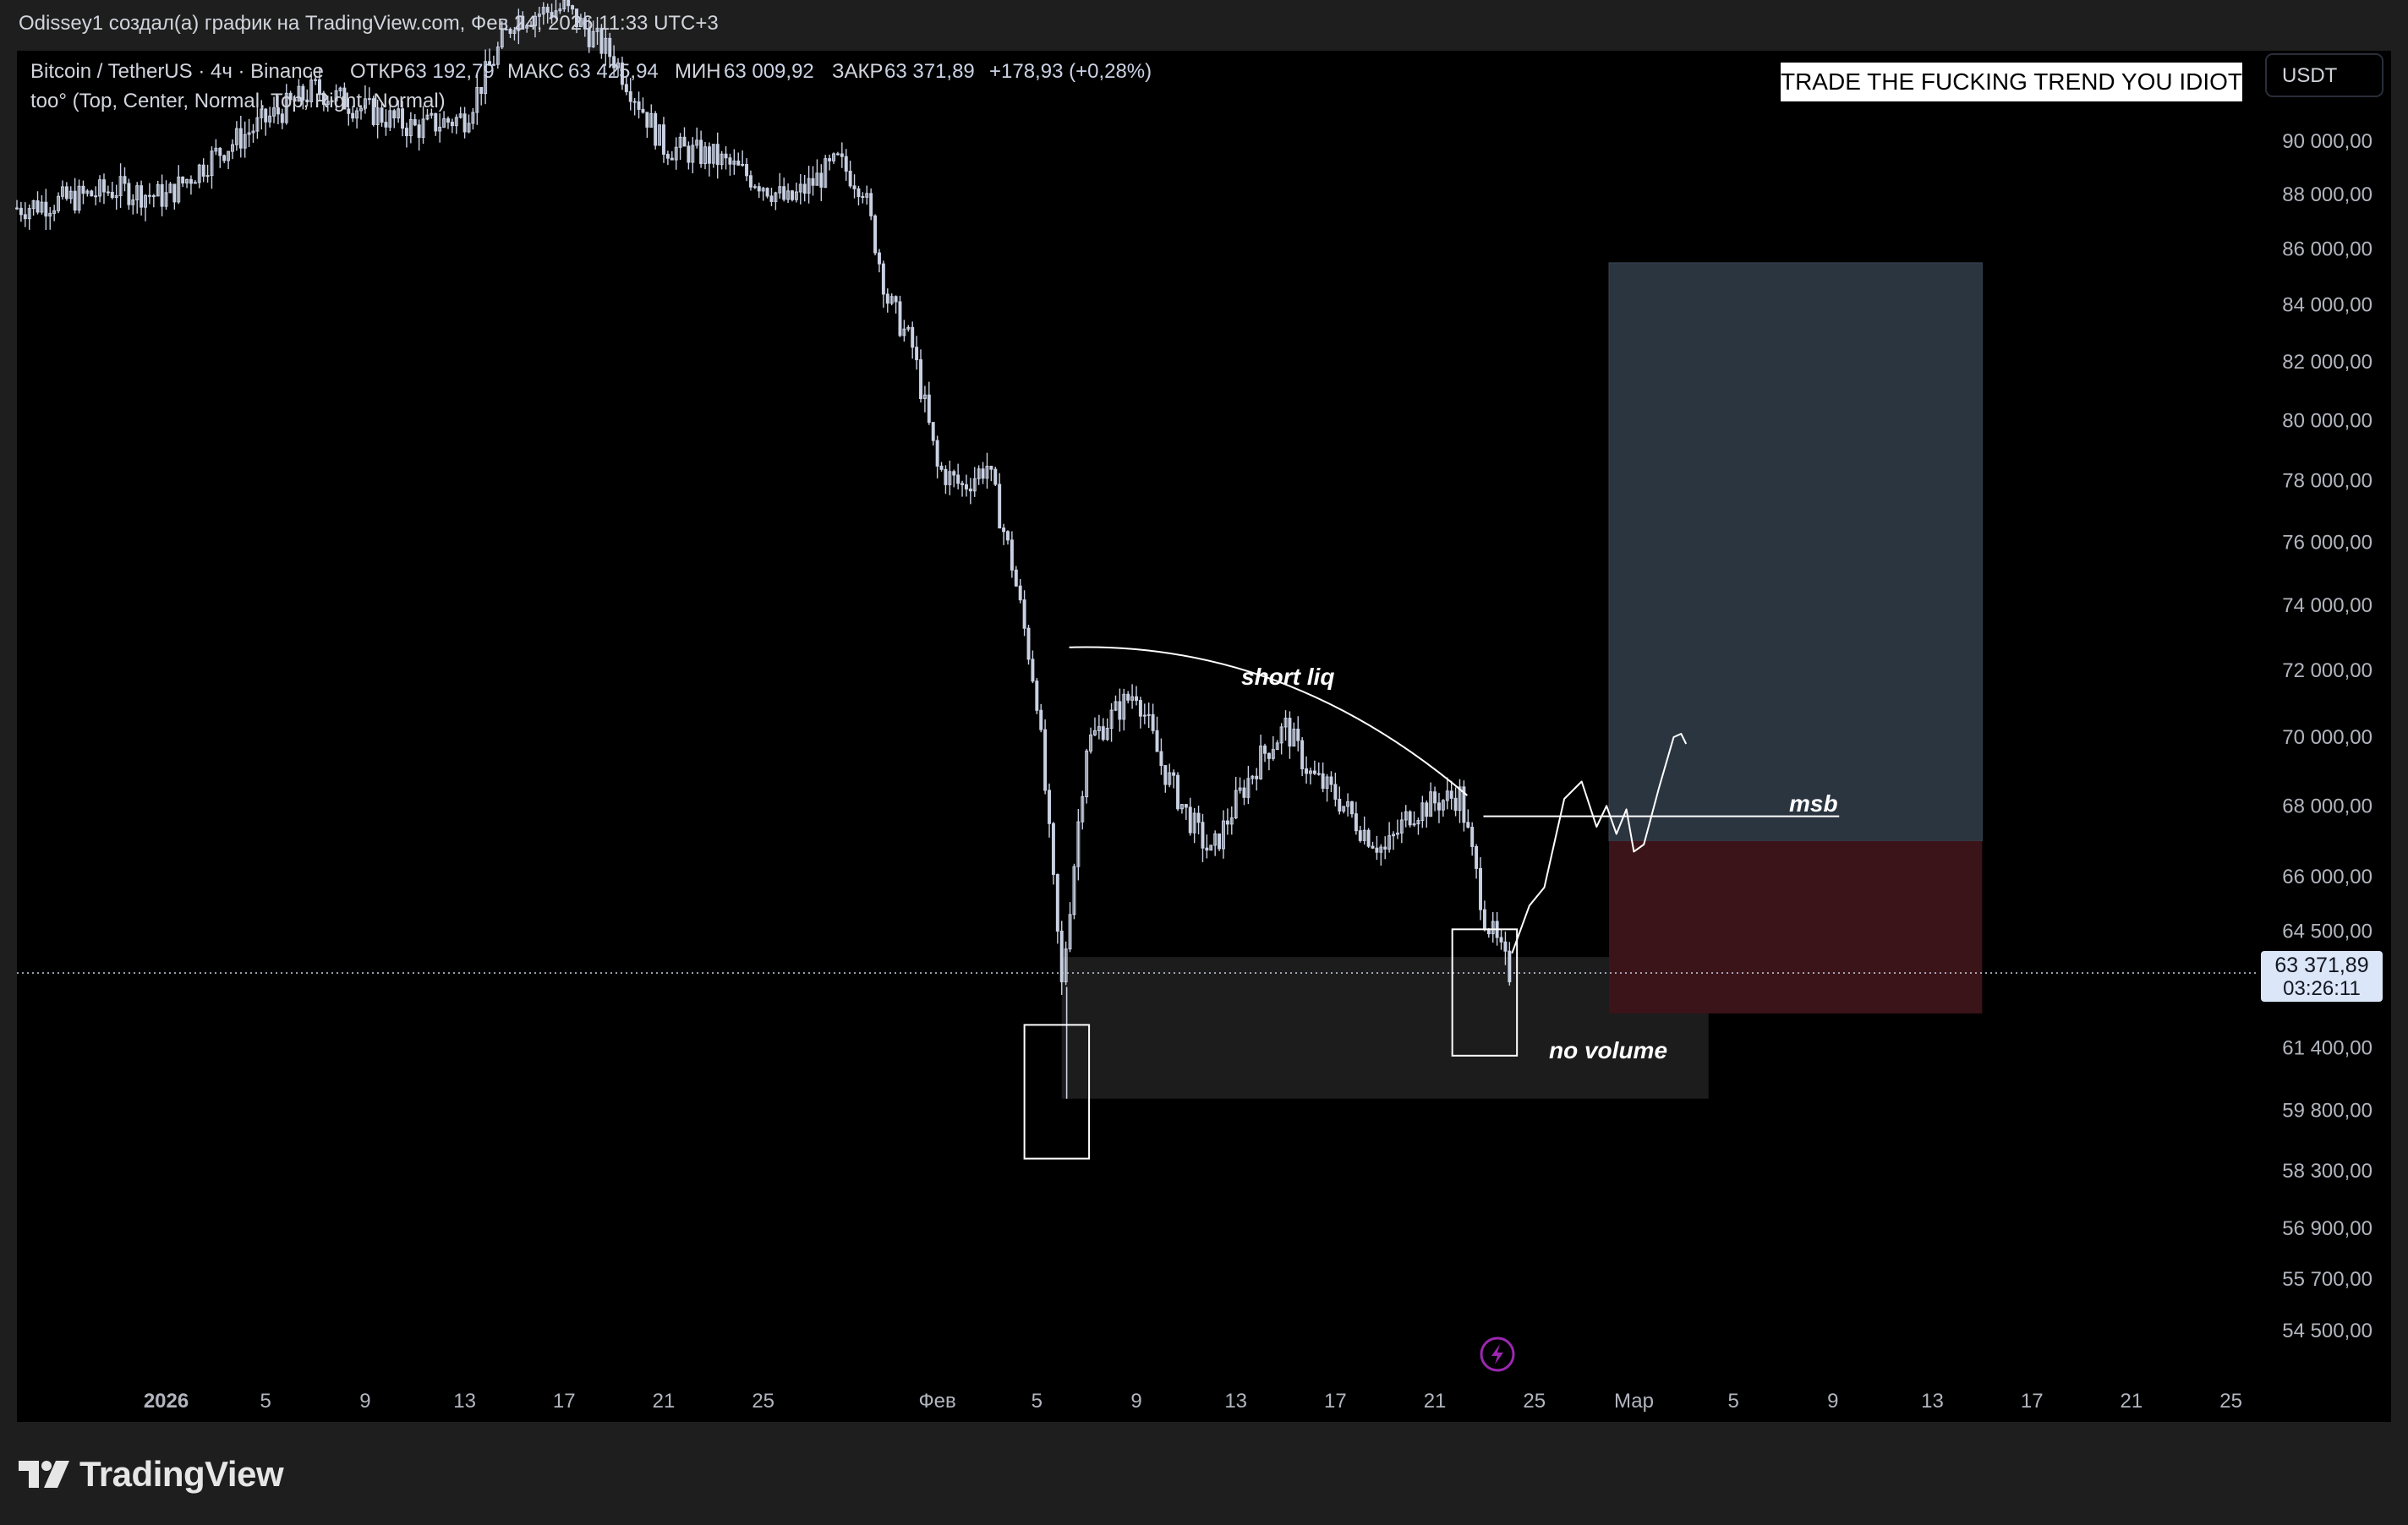 The image size is (2408, 1525). Describe the element at coordinates (151, 1474) in the screenshot. I see `tradingview-logo: TradingView` at that location.